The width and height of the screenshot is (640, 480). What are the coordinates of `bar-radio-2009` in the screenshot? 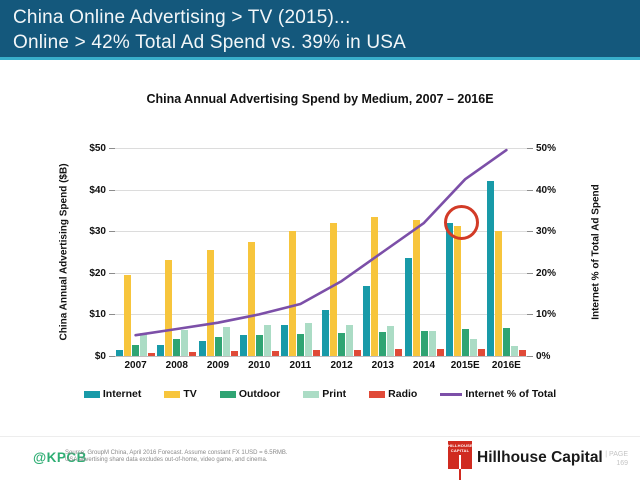 It's located at (234, 353).